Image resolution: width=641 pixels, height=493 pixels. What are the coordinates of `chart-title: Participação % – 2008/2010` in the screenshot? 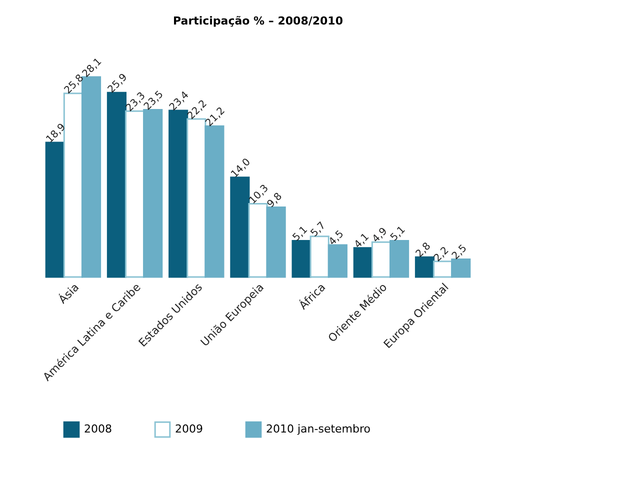 It's located at (258, 21).